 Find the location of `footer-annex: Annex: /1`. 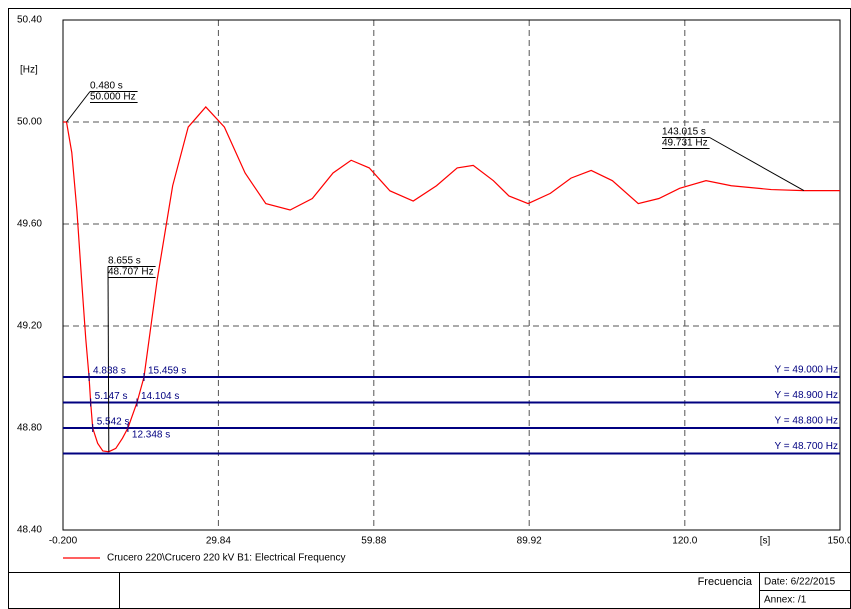

footer-annex: Annex: /1 is located at coordinates (785, 600).